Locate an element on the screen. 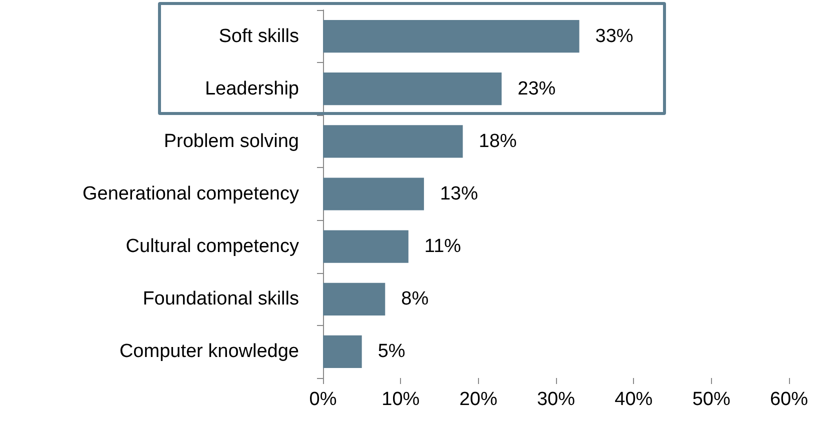  data-label: 33% is located at coordinates (614, 36).